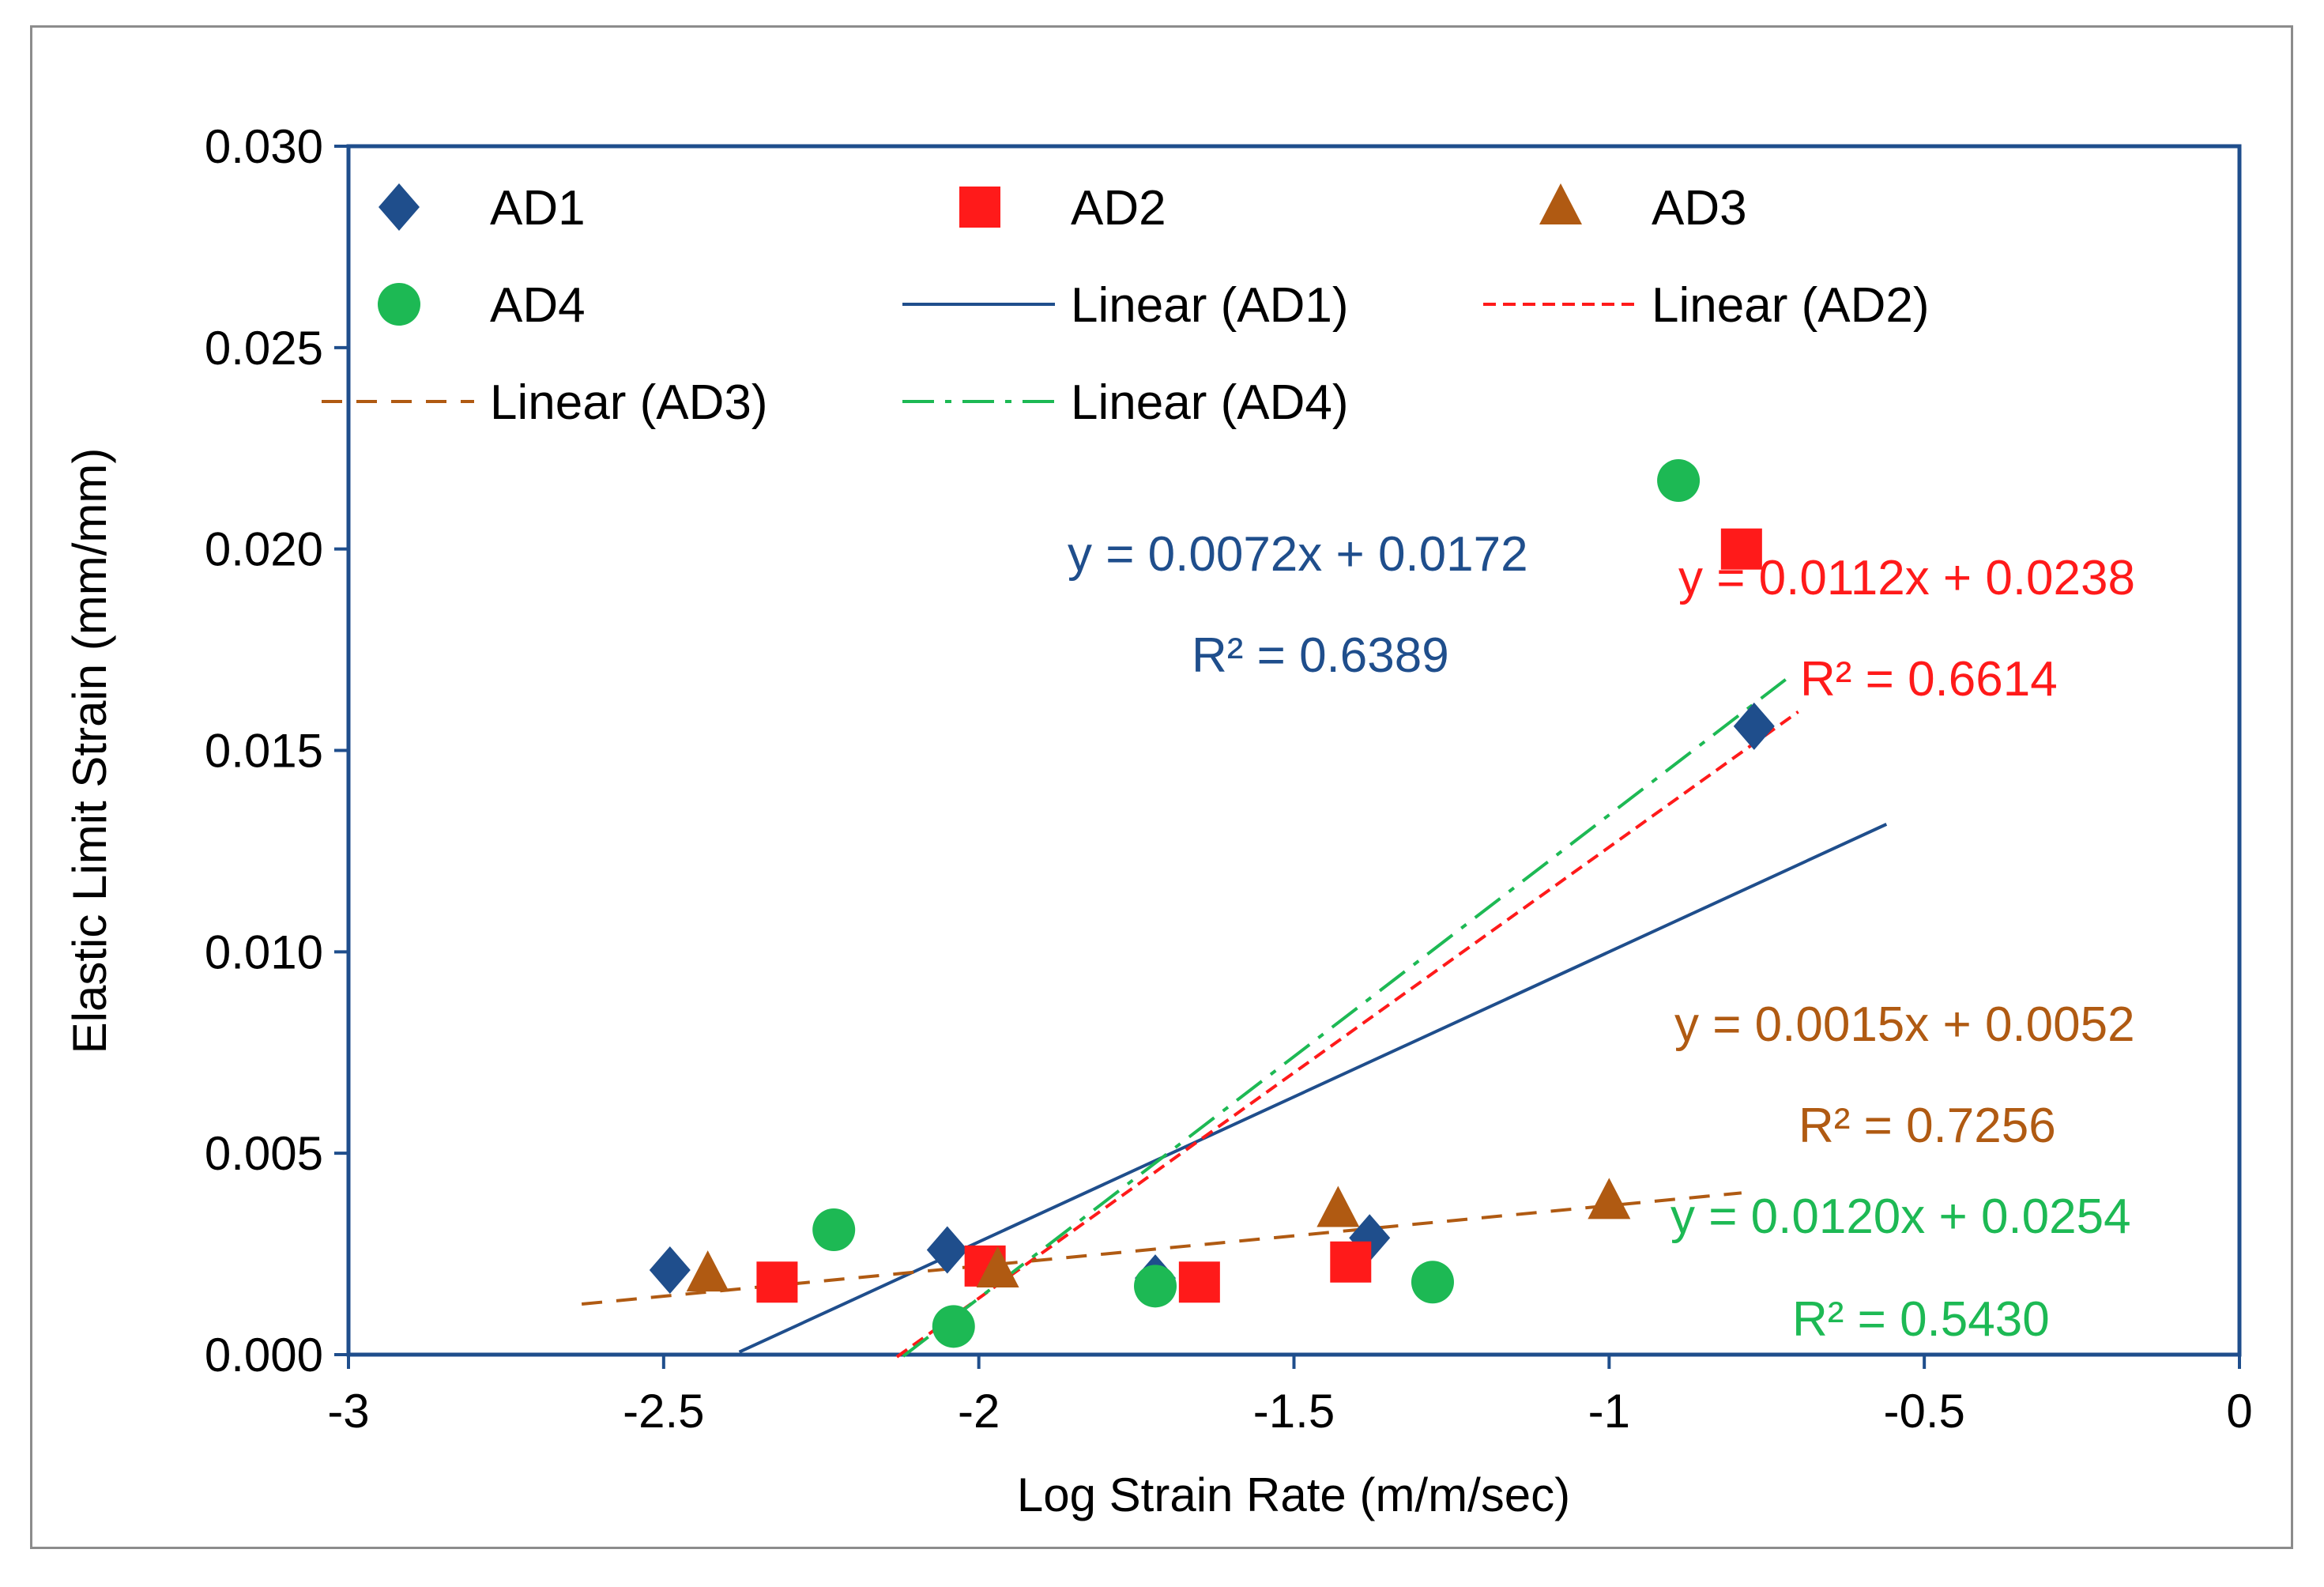 This screenshot has width=2324, height=1587. Describe the element at coordinates (399, 207) in the screenshot. I see `legend-marker-ad1` at that location.